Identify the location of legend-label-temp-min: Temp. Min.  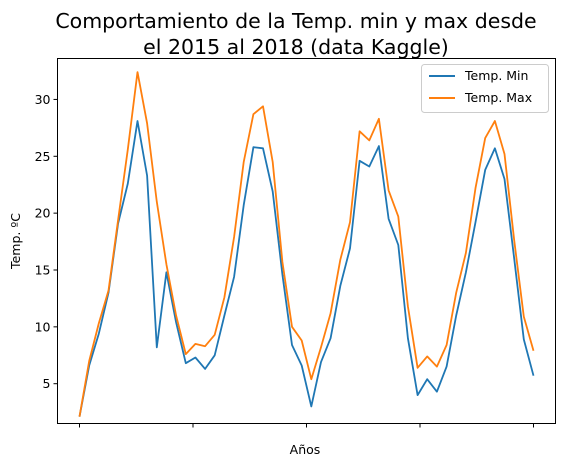
(496, 75).